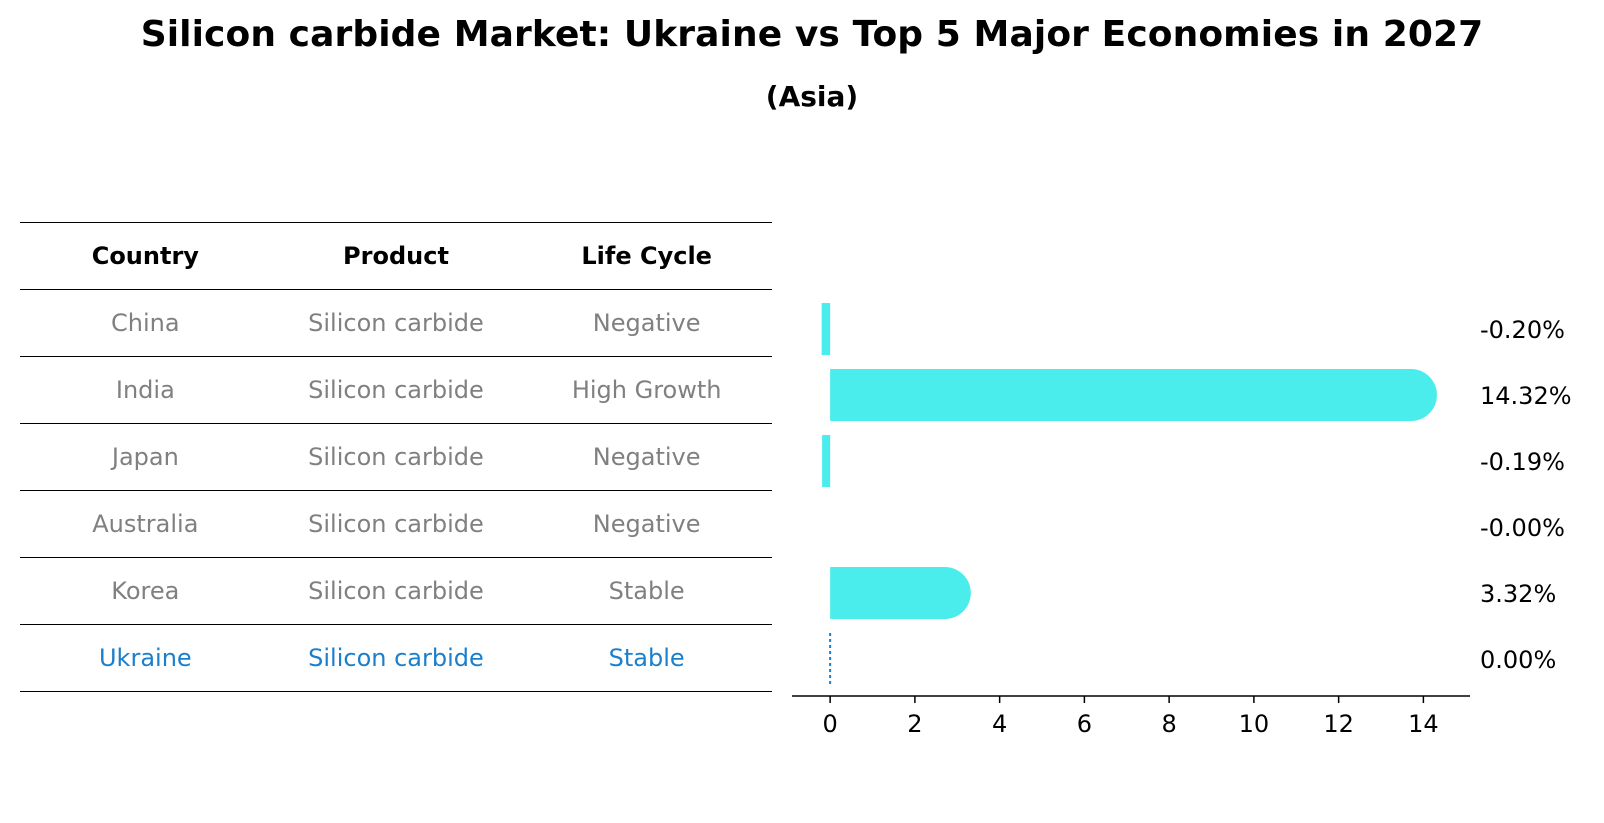 The height and width of the screenshot is (823, 1604). What do you see at coordinates (145, 658) in the screenshot?
I see `cell-country: Ukraine` at bounding box center [145, 658].